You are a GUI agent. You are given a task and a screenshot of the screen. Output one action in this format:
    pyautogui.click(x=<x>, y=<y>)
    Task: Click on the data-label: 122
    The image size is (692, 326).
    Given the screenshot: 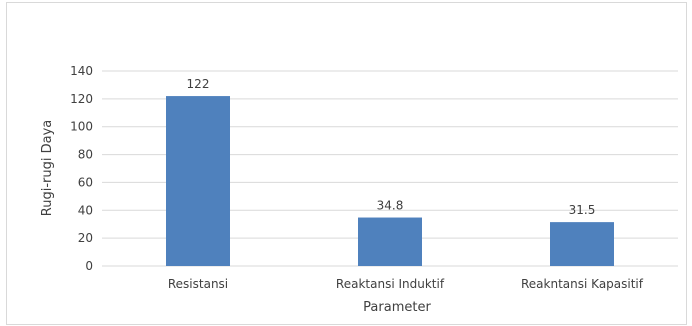 What is the action you would take?
    pyautogui.click(x=198, y=84)
    